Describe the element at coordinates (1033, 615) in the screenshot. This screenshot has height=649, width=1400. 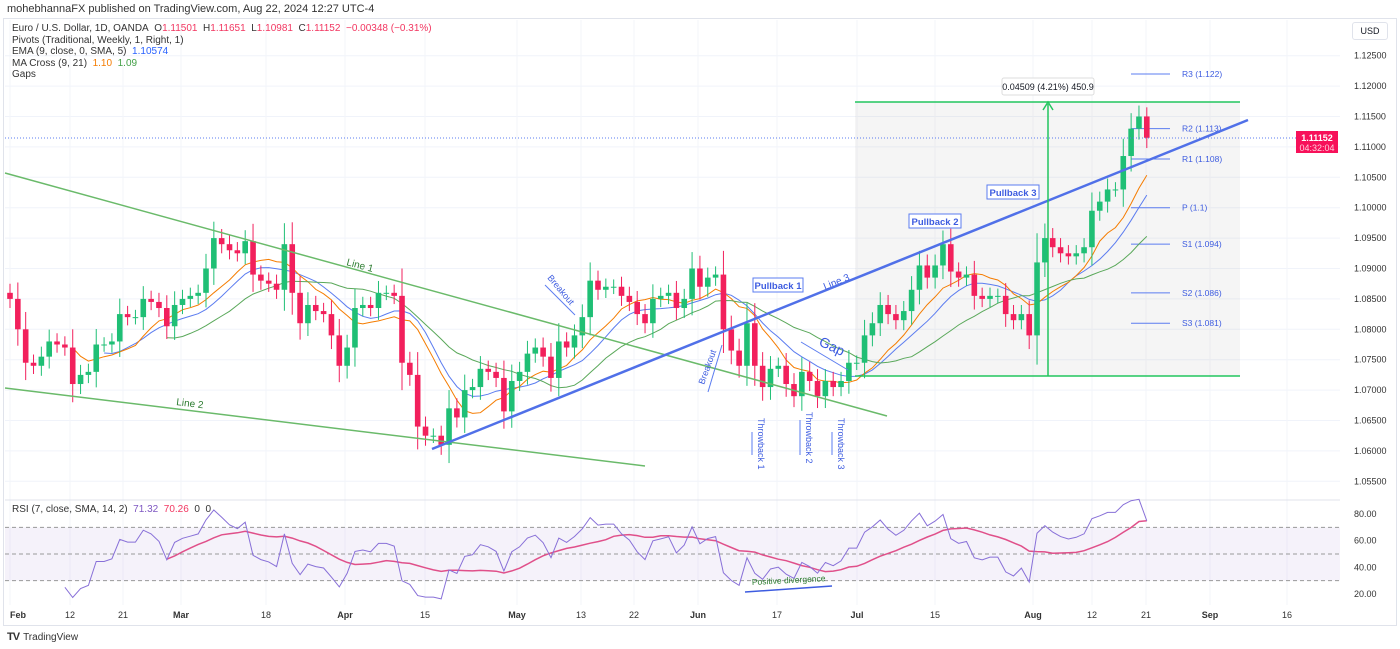
I see `time-label: Aug` at that location.